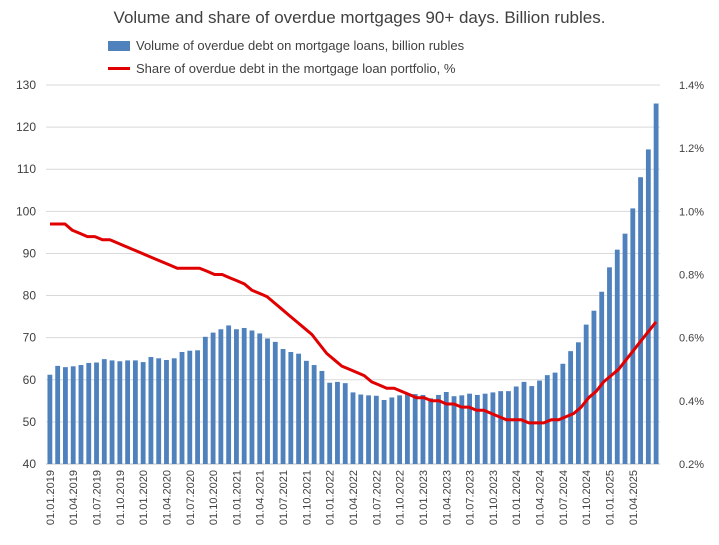  What do you see at coordinates (30, 464) in the screenshot?
I see `y-tick-label: 40` at bounding box center [30, 464].